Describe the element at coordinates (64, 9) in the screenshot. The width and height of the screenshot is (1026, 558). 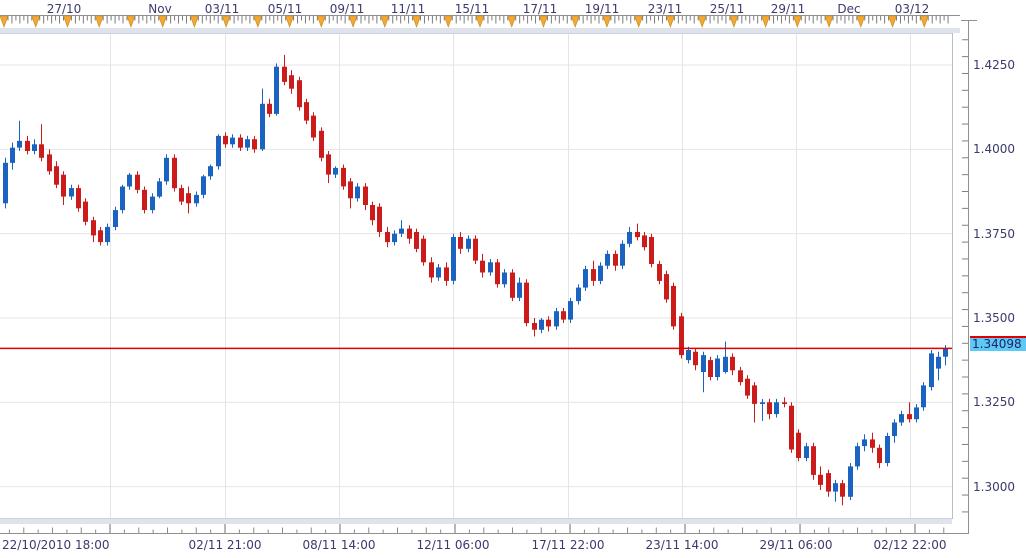
I see `top-date-label: 27/10` at that location.